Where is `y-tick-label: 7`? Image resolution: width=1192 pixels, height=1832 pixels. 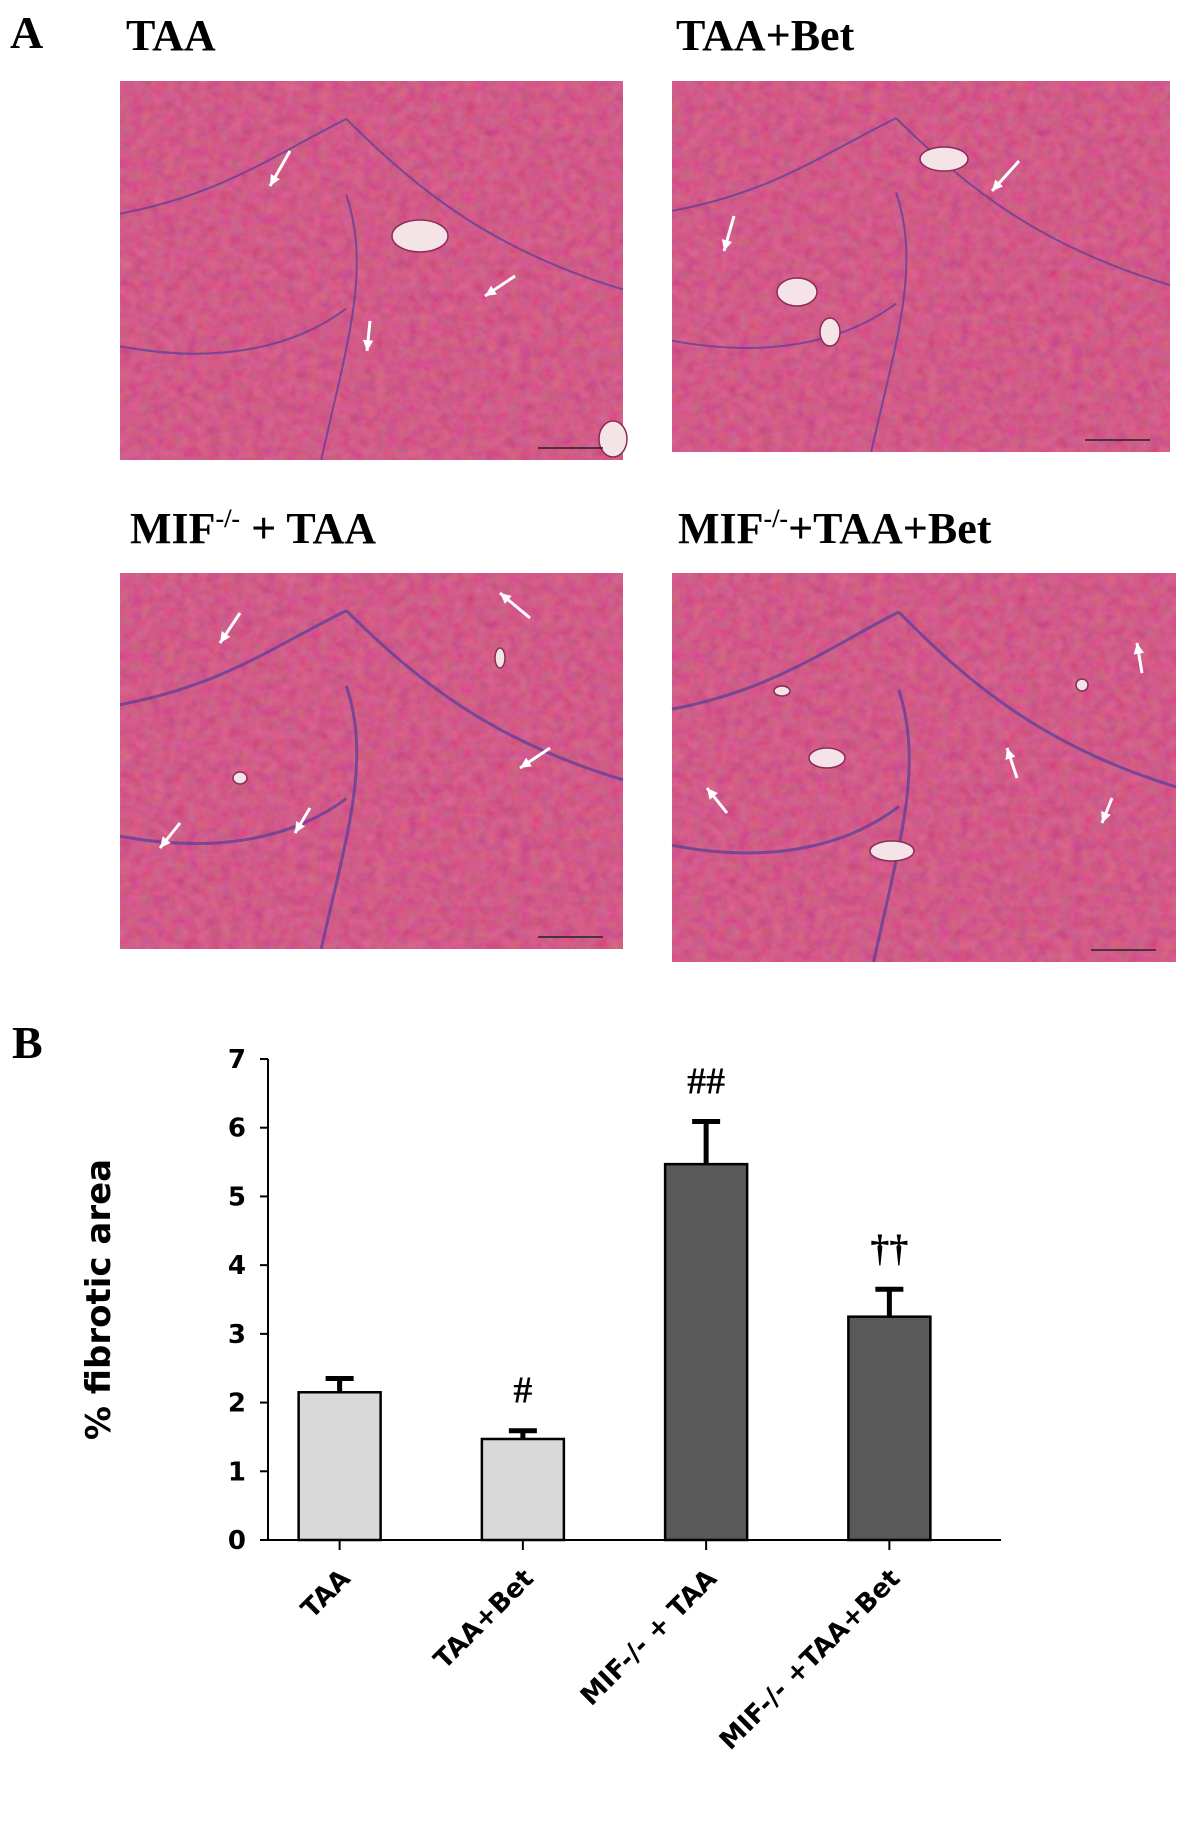
y-tick-label: 7 is located at coordinates (237, 1060).